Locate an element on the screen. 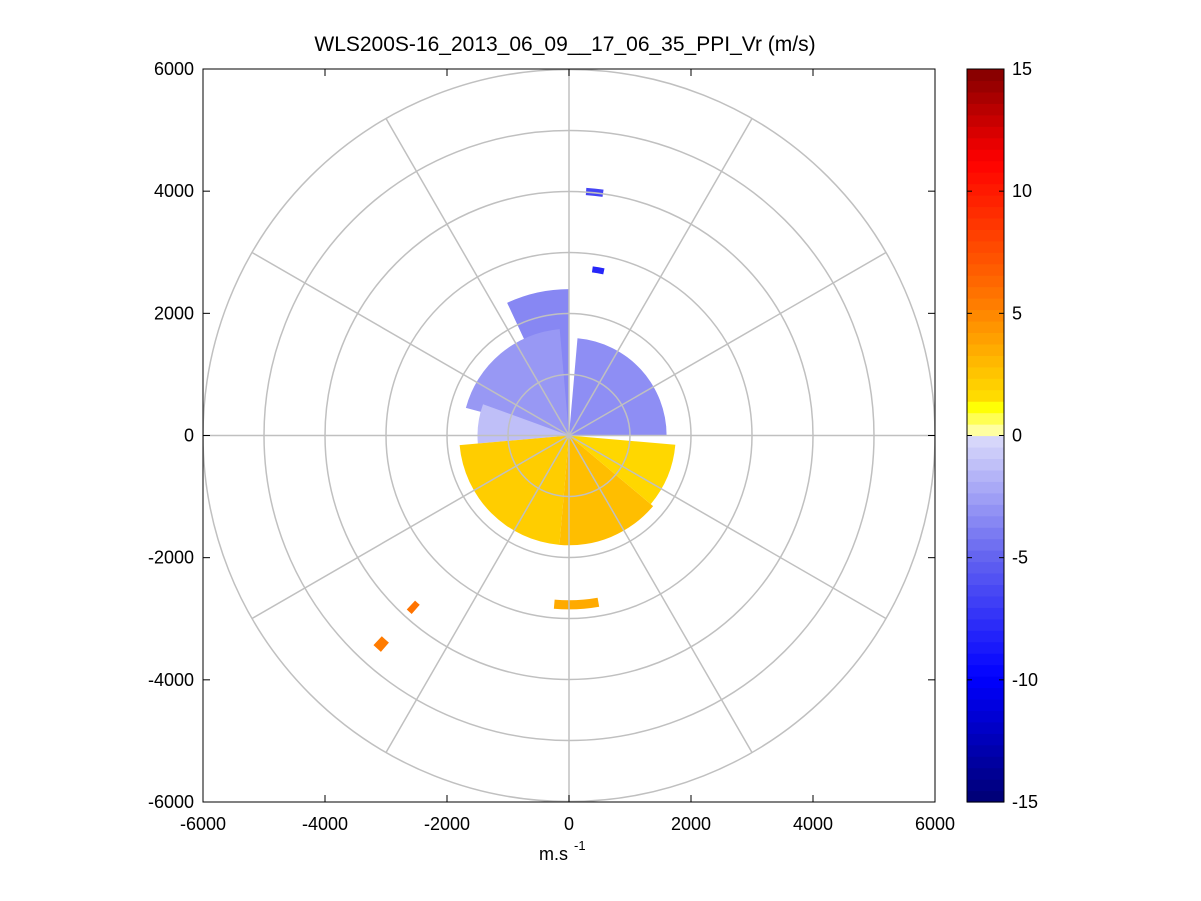 The height and width of the screenshot is (901, 1201). colorbar: -15 -10 -5 0 5 10 15 is located at coordinates (1002, 435).